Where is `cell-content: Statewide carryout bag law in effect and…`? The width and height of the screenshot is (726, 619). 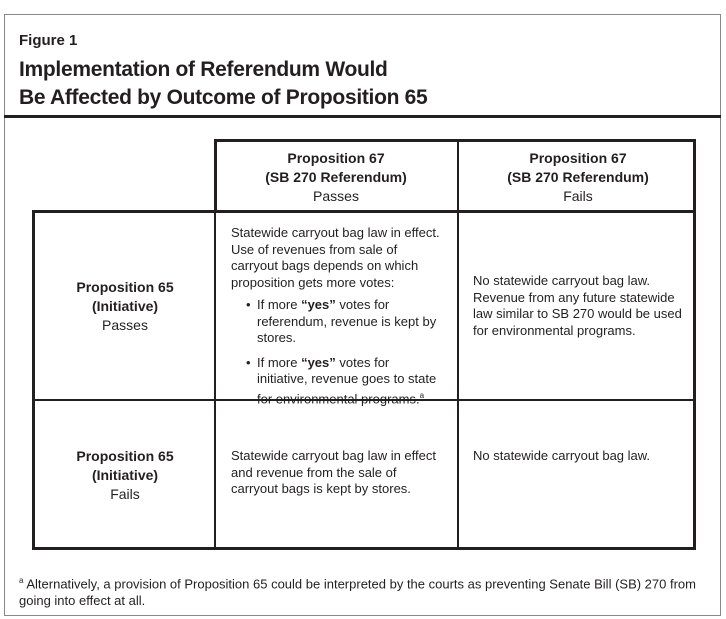
cell-content: Statewide carryout bag law in effect and… is located at coordinates (335, 473).